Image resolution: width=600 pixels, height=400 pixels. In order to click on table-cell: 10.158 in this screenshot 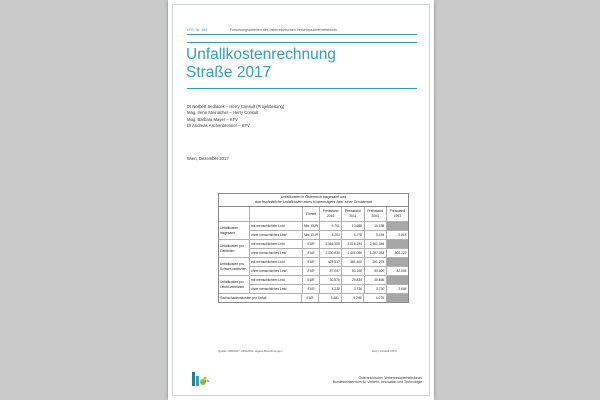, I will do `click(376, 226)`.